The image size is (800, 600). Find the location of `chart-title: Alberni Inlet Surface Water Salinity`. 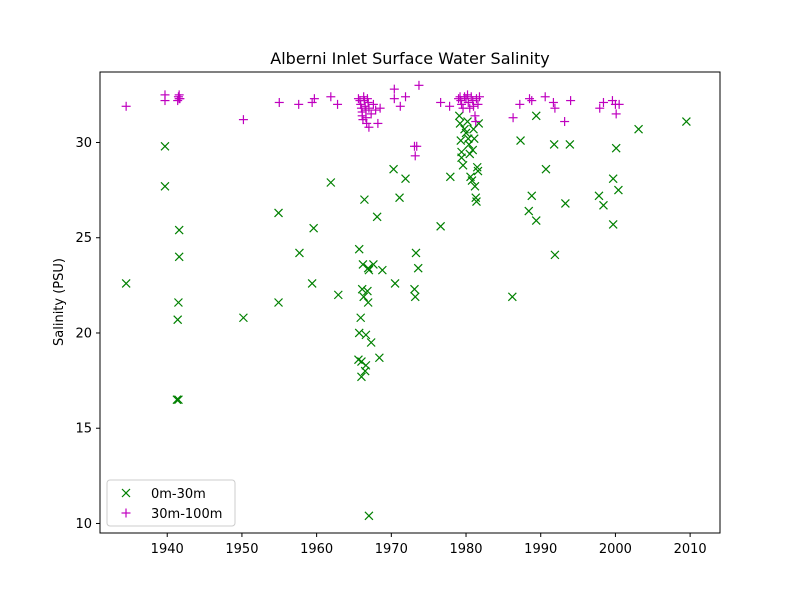

chart-title: Alberni Inlet Surface Water Salinity is located at coordinates (409, 58).